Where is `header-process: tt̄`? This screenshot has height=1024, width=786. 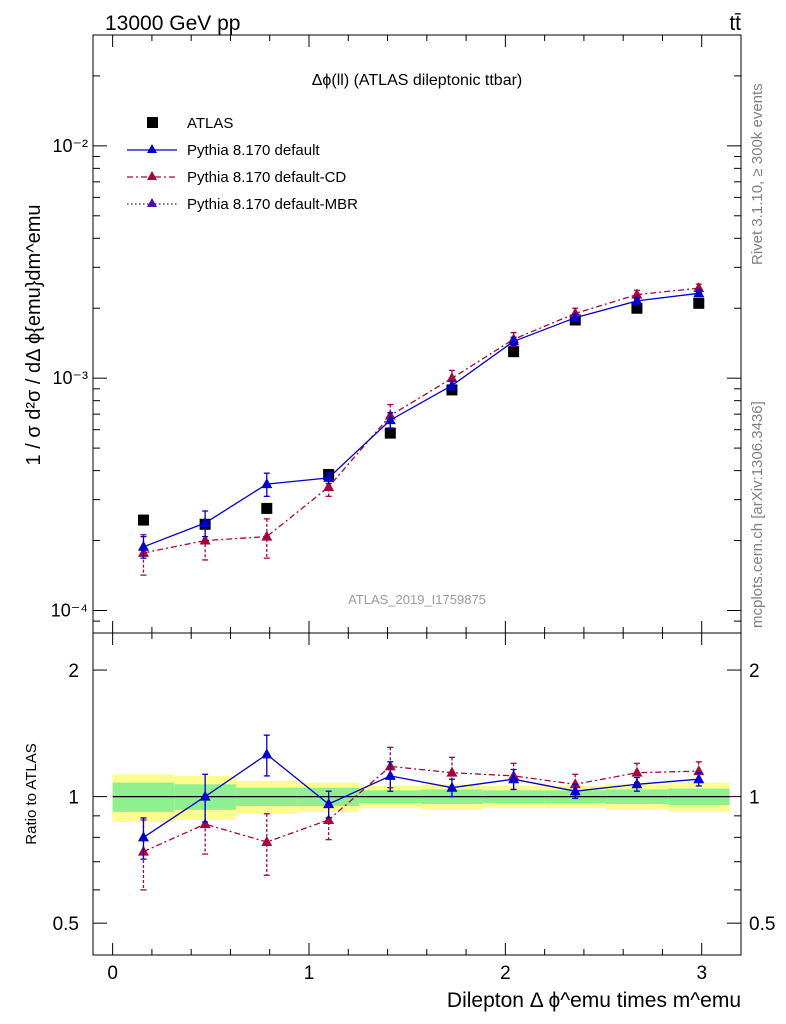
header-process: tt̄ is located at coordinates (735, 23).